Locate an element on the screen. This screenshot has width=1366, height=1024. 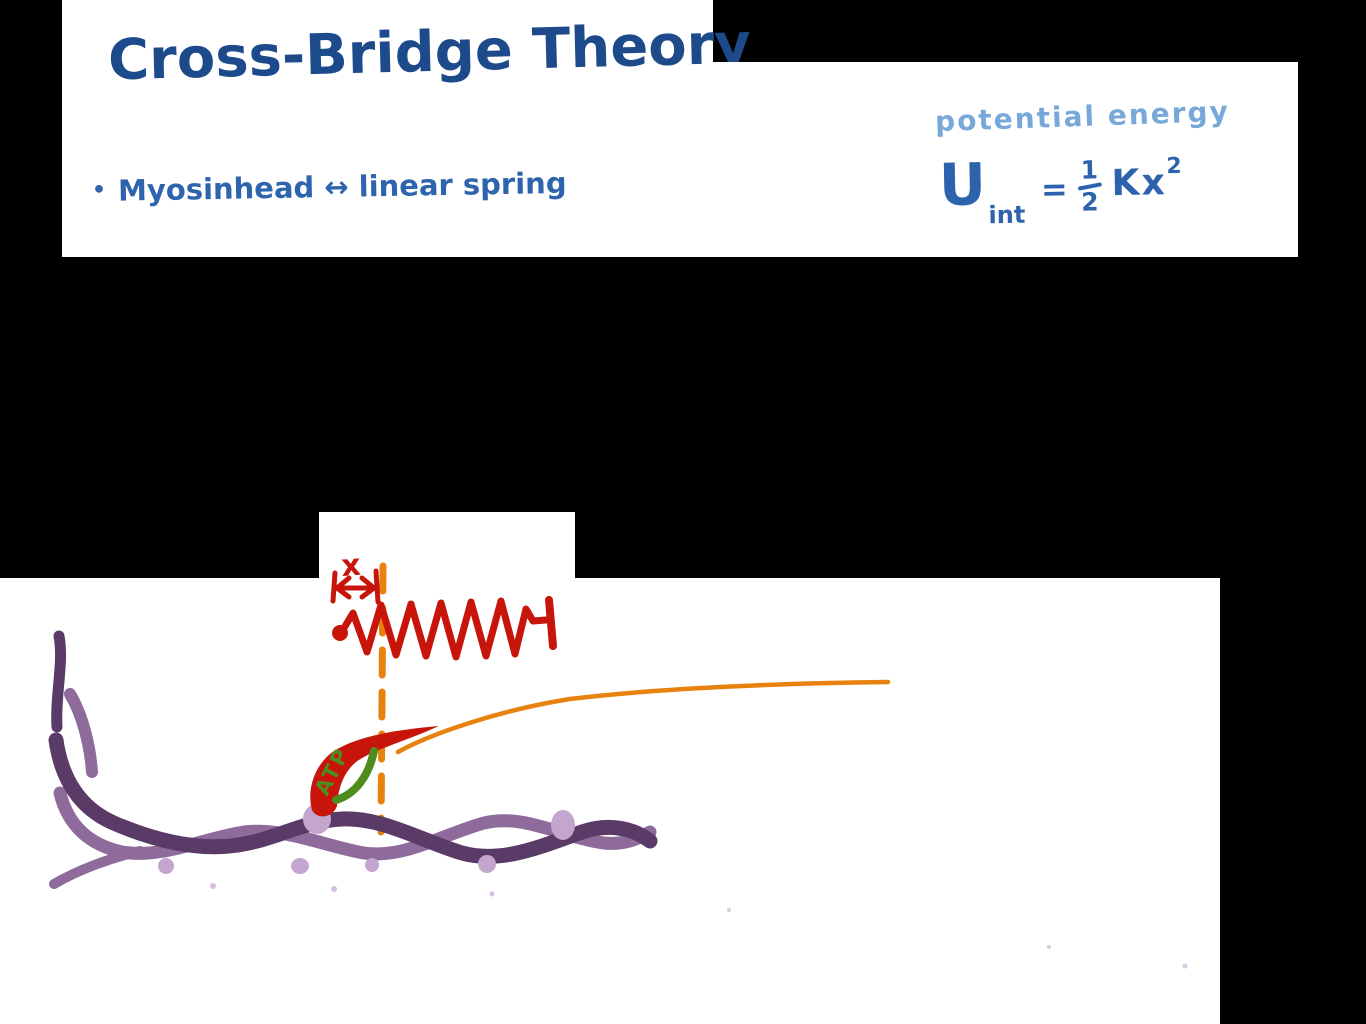
arrow-head-right-icon is located at coordinates (368, 587).